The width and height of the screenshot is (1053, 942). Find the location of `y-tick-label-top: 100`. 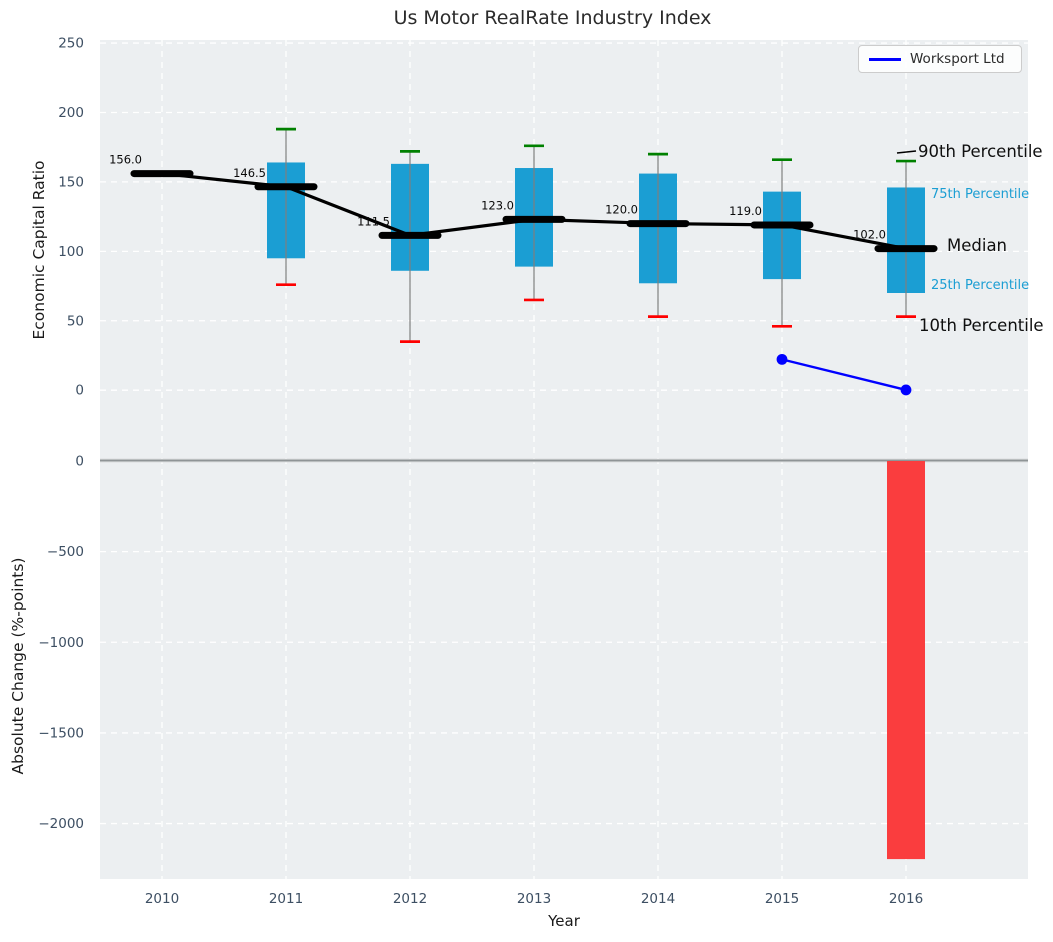

y-tick-label-top: 100 is located at coordinates (71, 252).